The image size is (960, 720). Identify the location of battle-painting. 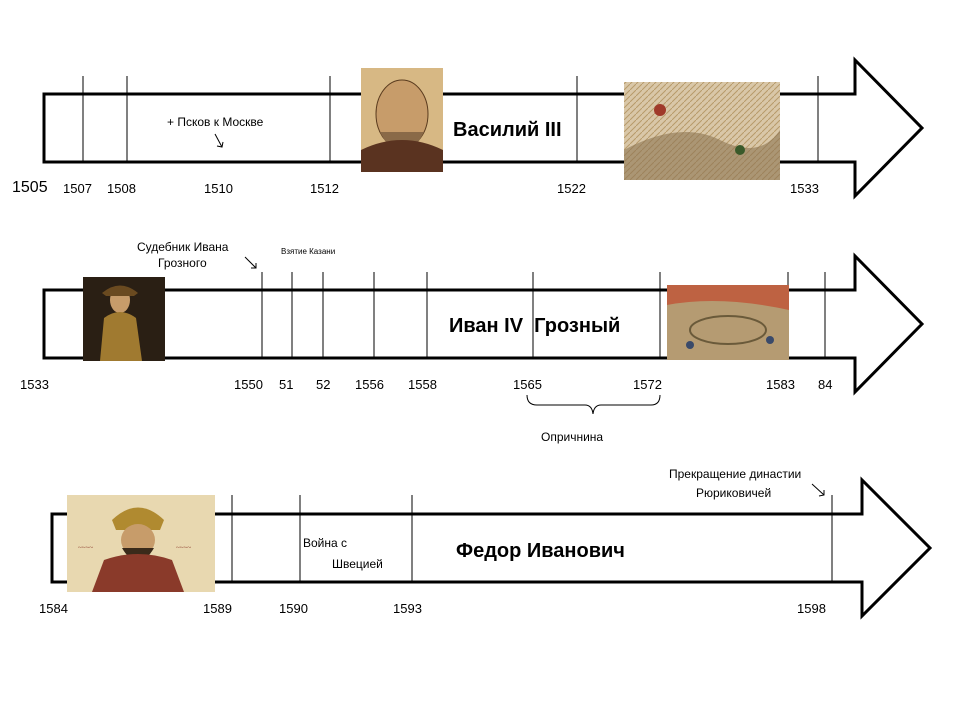
(702, 131).